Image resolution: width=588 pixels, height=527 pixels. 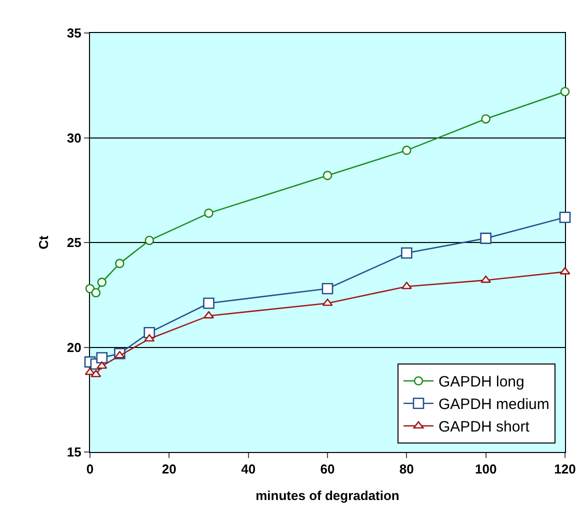 I want to click on x-tick-label: 120, so click(x=565, y=469).